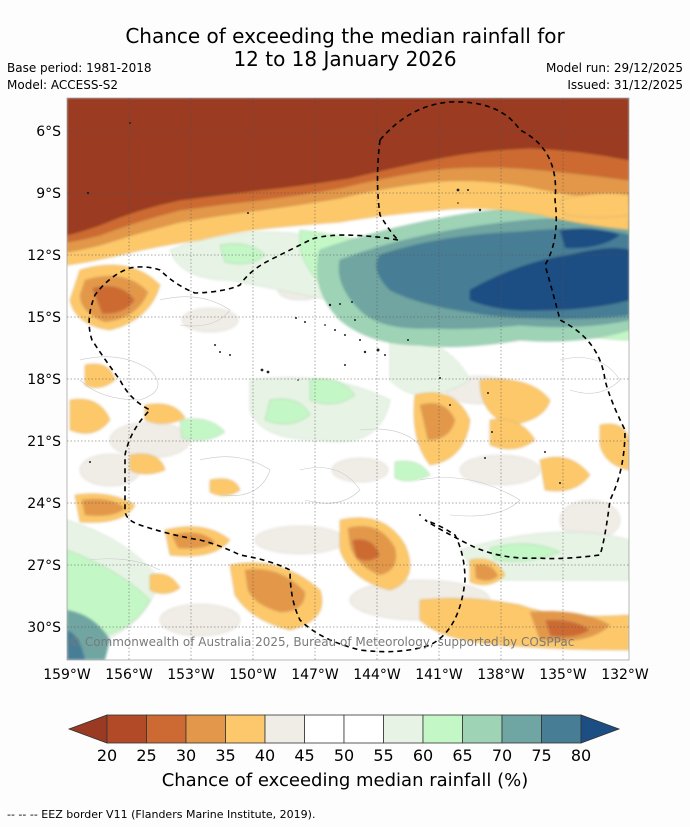 The height and width of the screenshot is (827, 690). I want to click on x-tick-label: 135°W, so click(563, 675).